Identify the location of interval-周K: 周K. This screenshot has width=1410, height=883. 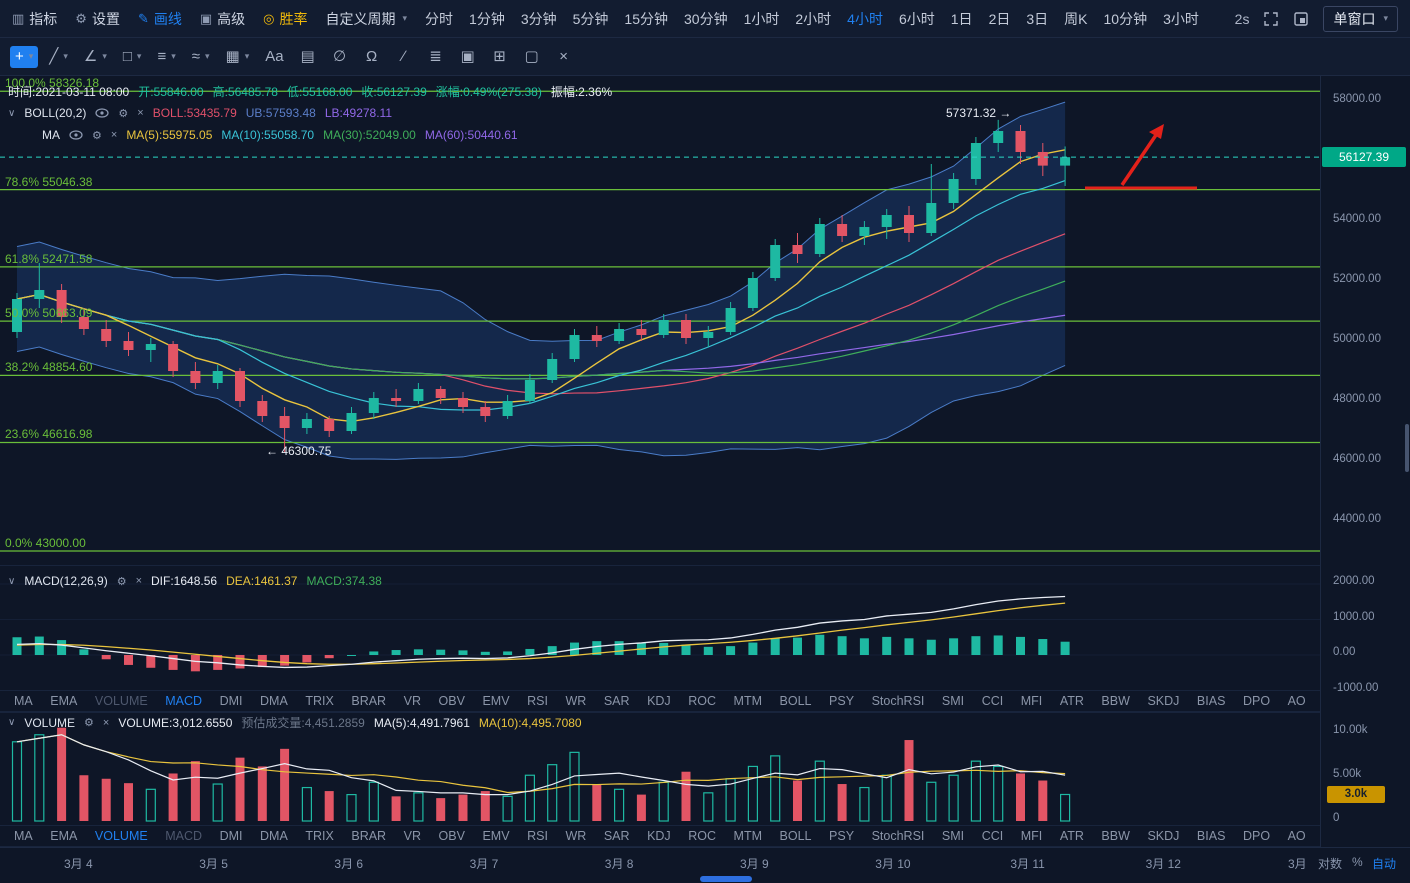
(1076, 18).